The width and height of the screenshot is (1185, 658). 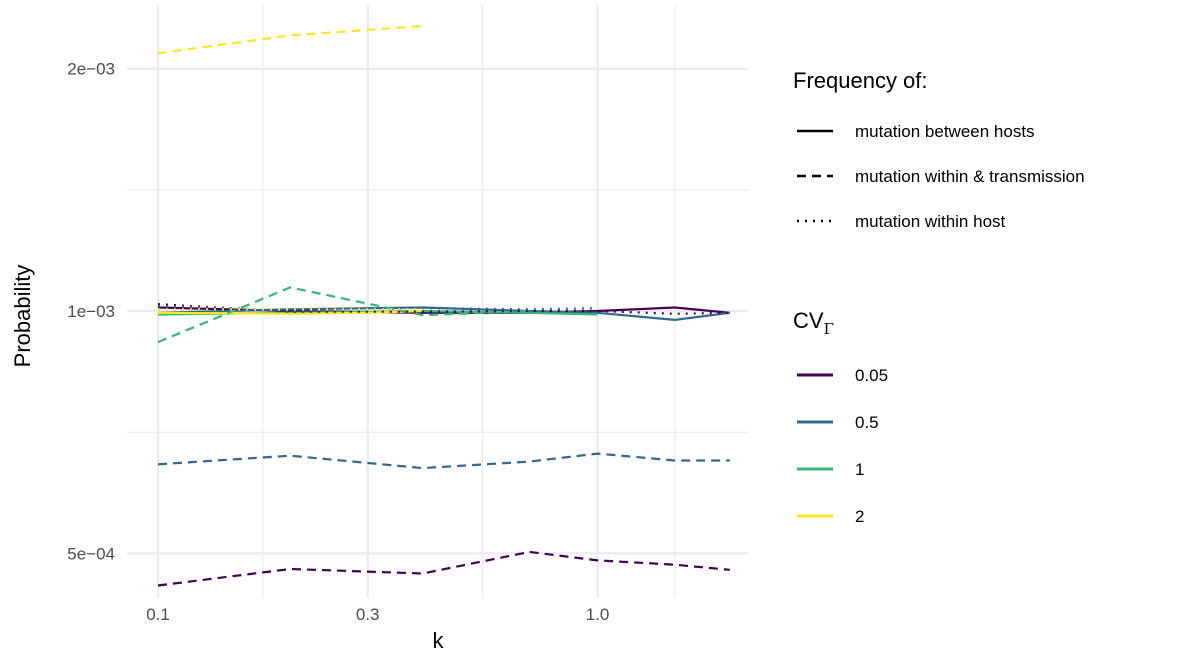 I want to click on legend-label-cv-1: 1, so click(x=859, y=469).